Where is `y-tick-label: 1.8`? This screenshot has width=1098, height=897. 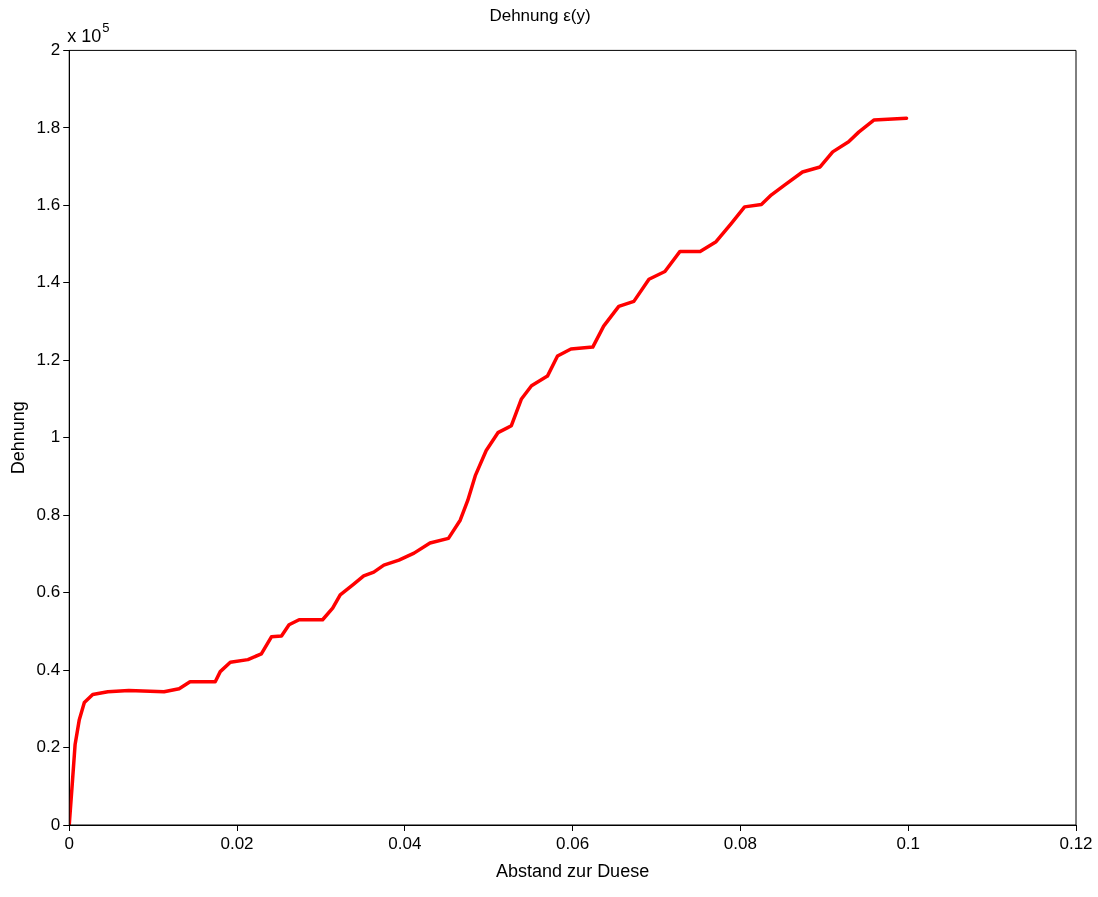 y-tick-label: 1.8 is located at coordinates (48, 127).